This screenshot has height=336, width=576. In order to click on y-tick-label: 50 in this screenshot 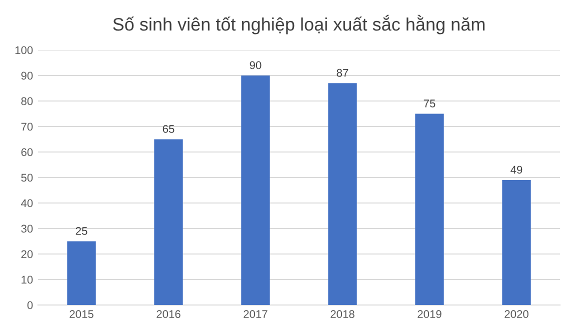, I will do `click(27, 178)`.